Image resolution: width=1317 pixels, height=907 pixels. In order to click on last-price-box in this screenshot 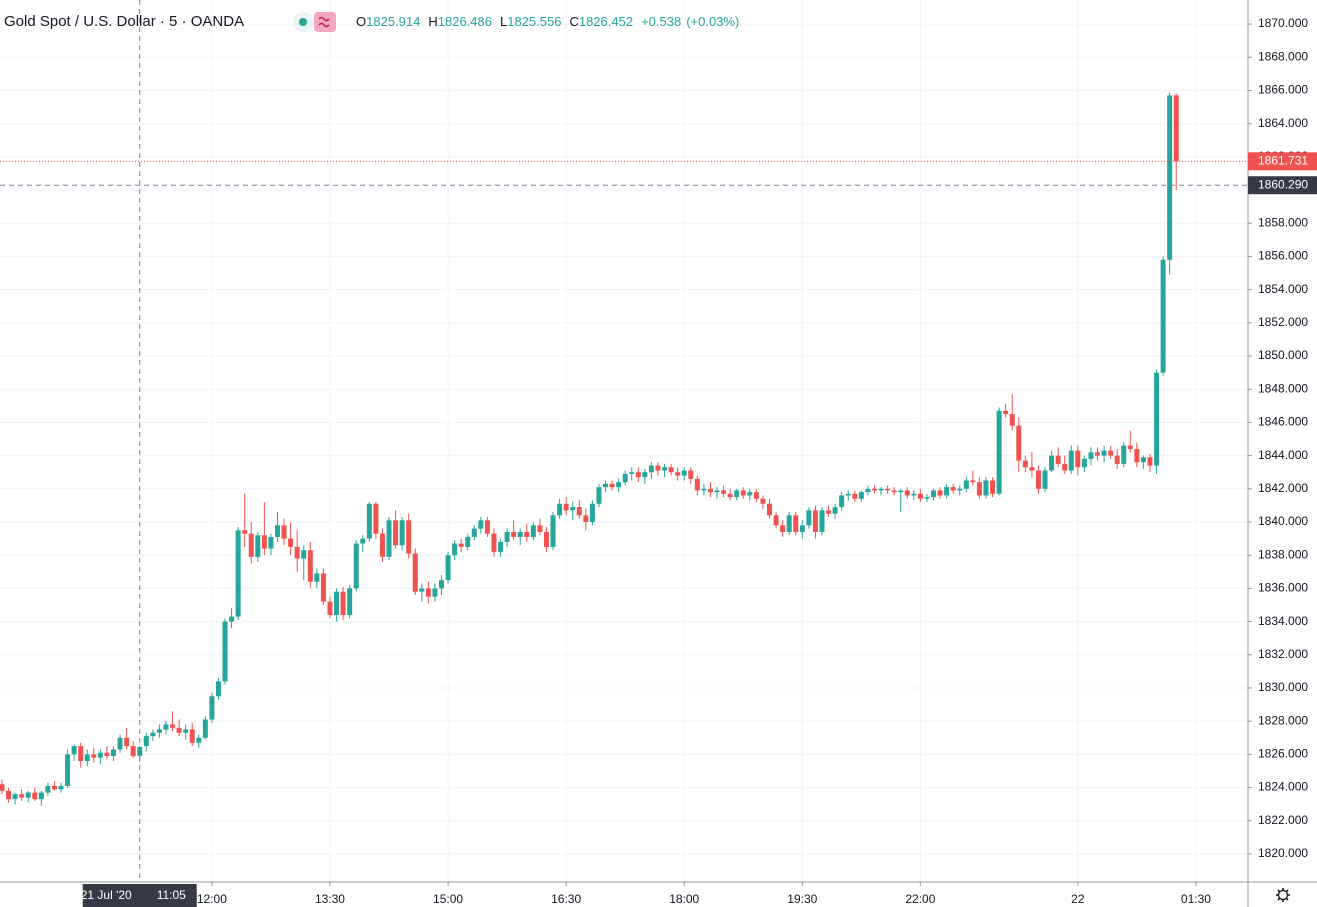, I will do `click(1282, 161)`.